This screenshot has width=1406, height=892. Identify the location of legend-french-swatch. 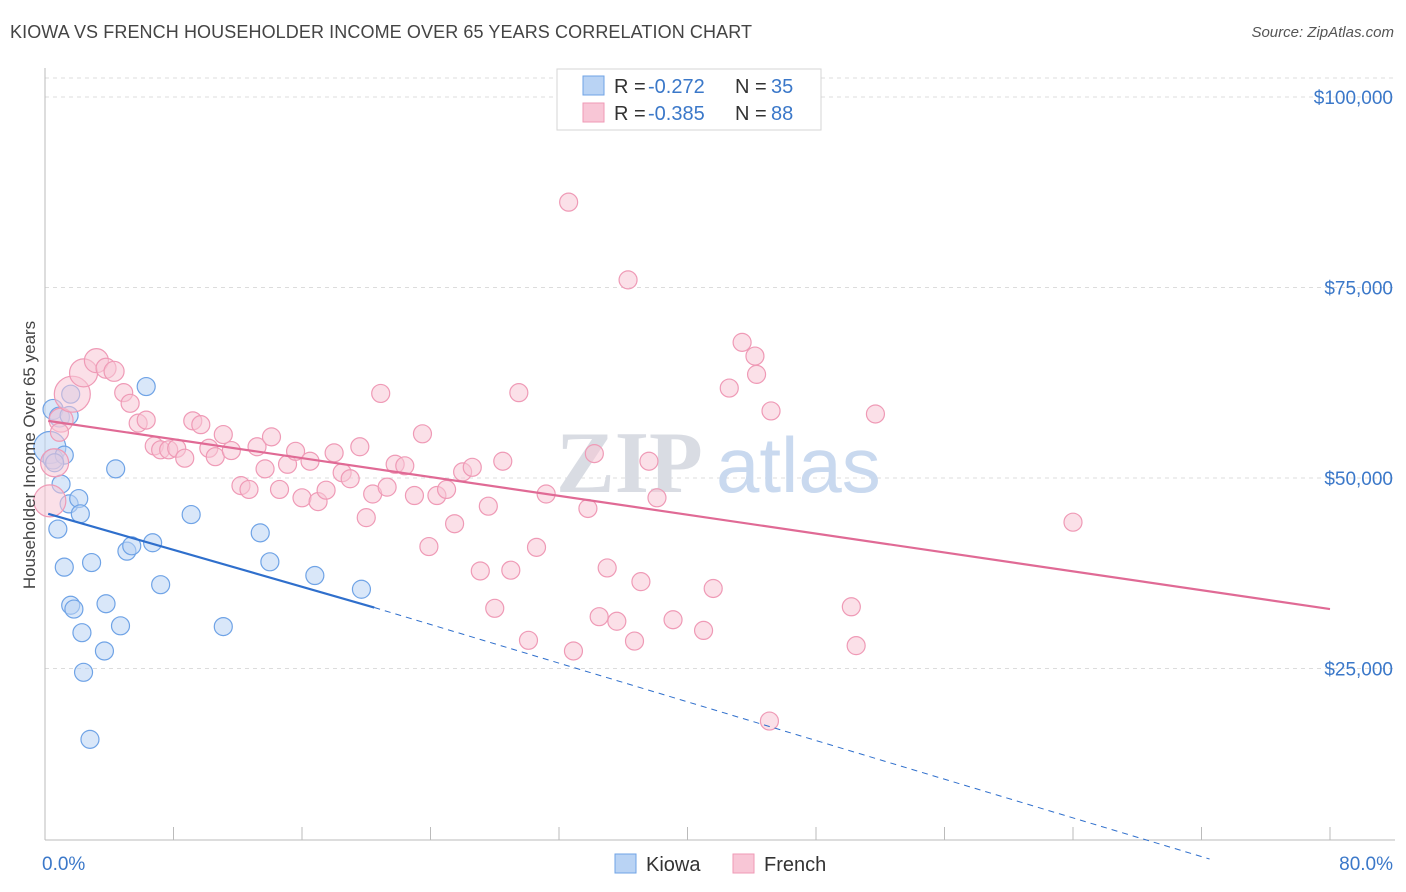
(743, 863).